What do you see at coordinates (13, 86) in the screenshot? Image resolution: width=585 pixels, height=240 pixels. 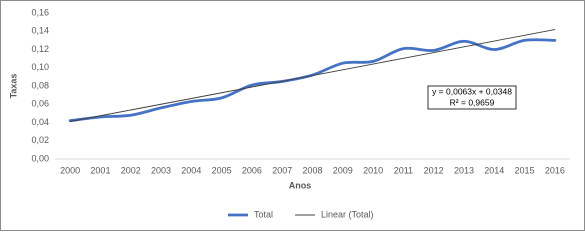 I see `y-axis-title: Taxas` at bounding box center [13, 86].